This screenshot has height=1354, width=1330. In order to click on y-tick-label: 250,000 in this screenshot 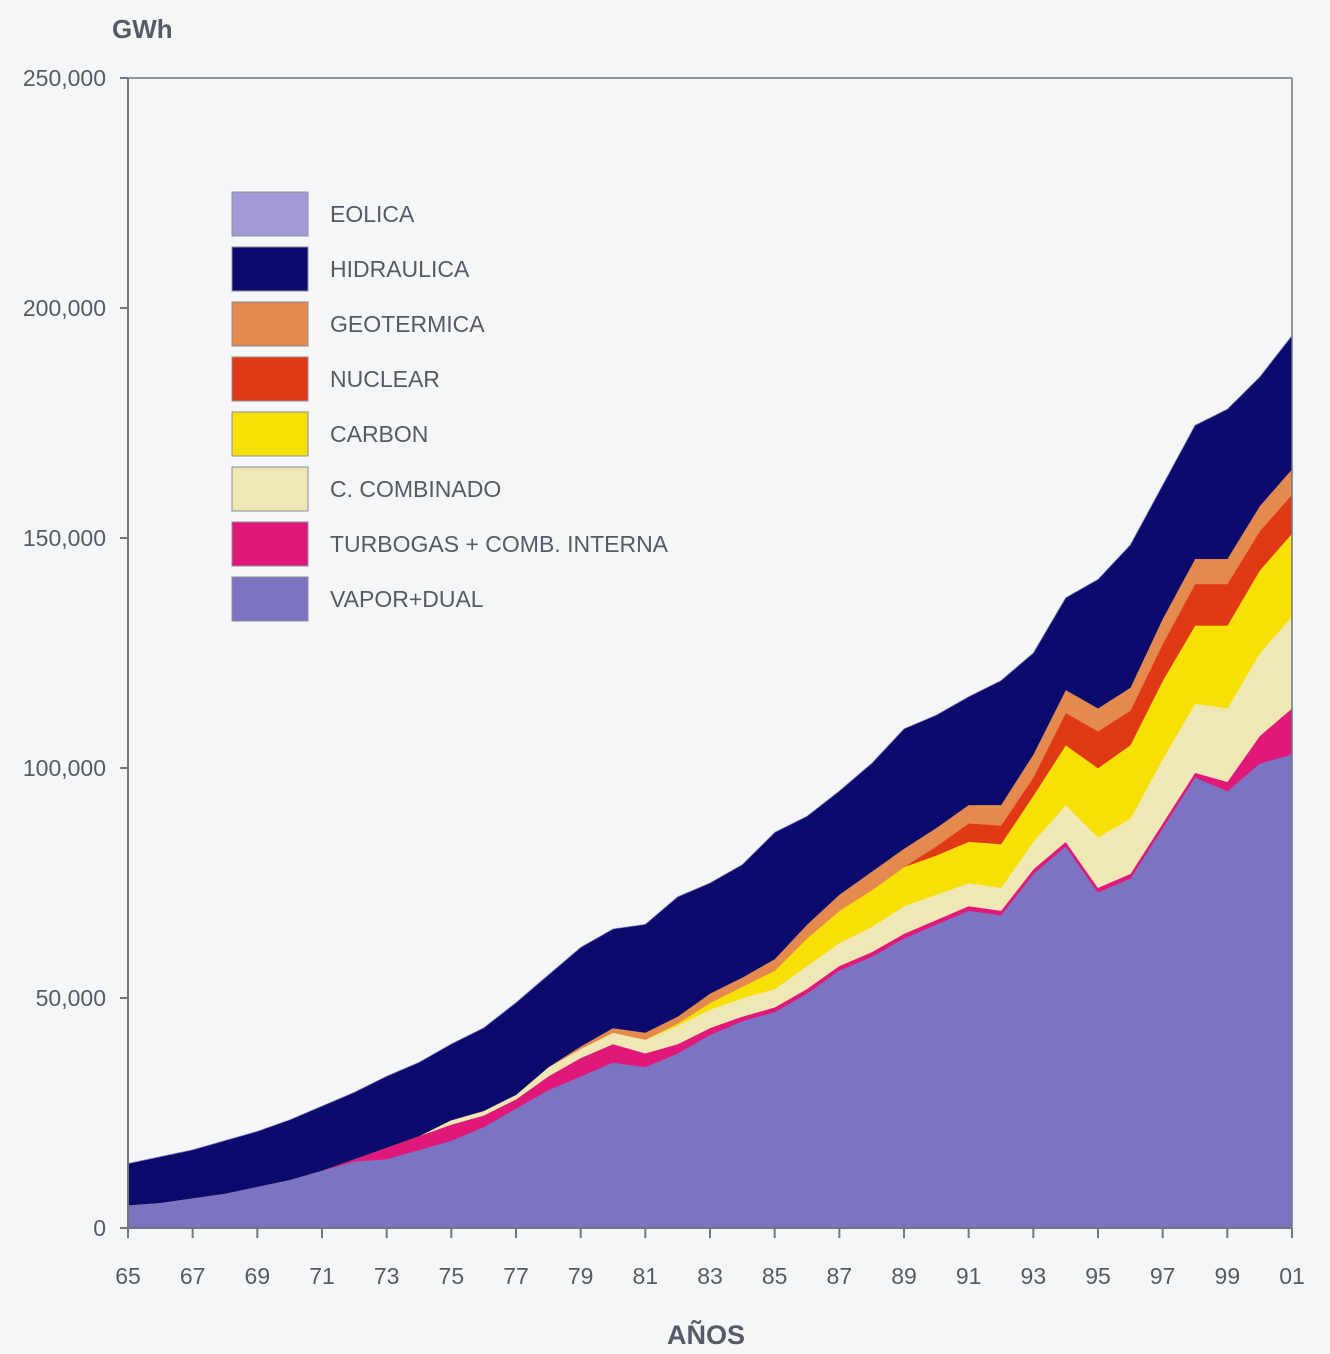, I will do `click(64, 78)`.